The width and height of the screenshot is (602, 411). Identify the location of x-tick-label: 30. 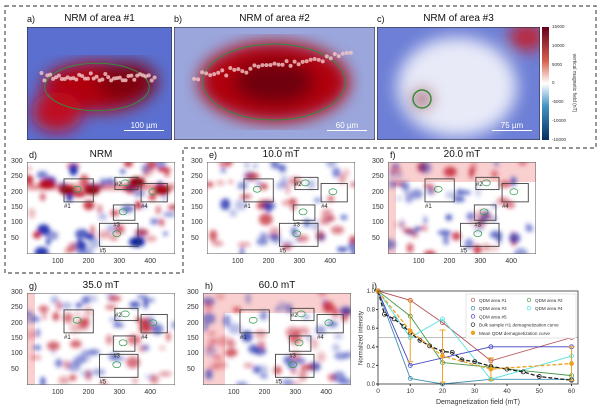
(475, 391).